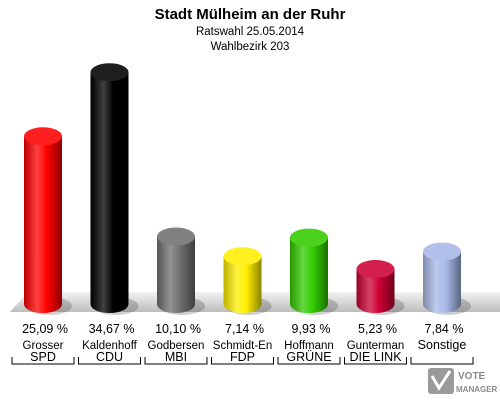 Image resolution: width=500 pixels, height=400 pixels. Describe the element at coordinates (242, 357) in the screenshot. I see `party-label: FDP` at that location.